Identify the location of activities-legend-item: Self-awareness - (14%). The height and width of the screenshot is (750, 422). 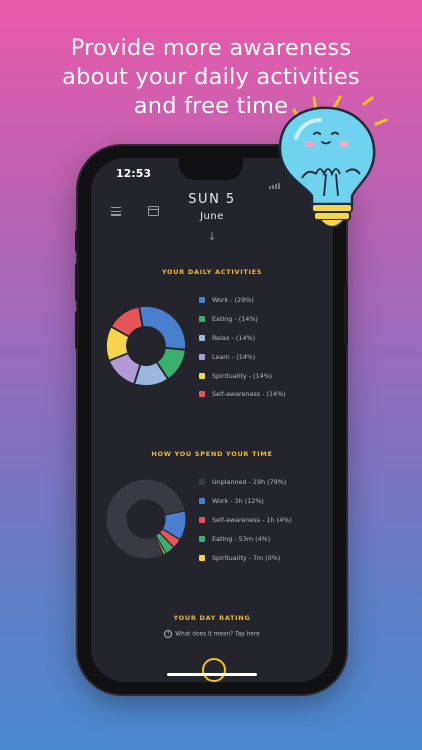
(242, 394).